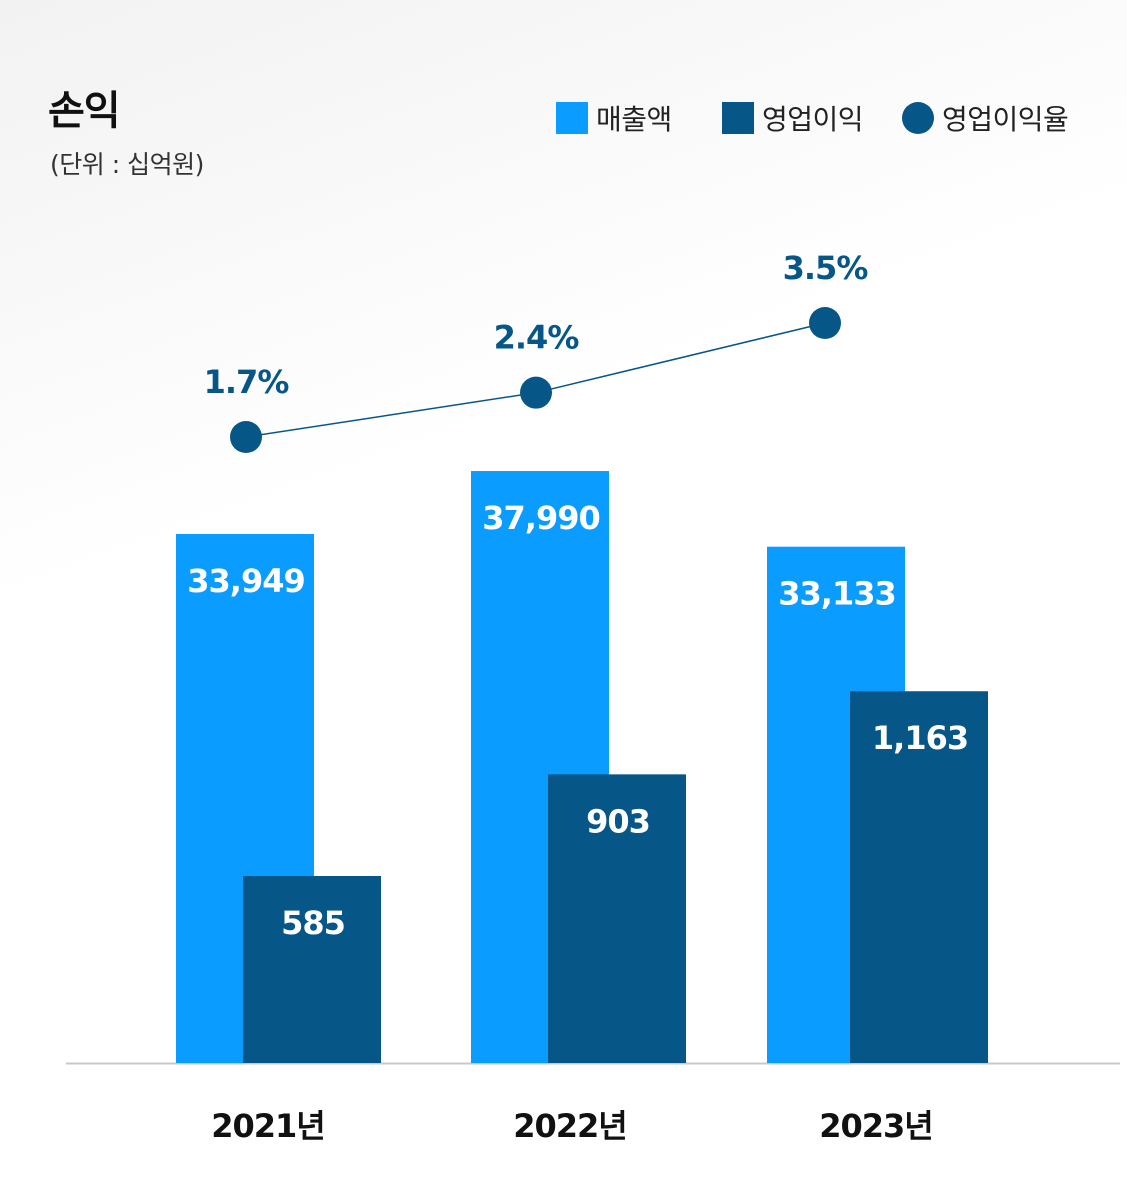  Describe the element at coordinates (876, 1126) in the screenshot. I see `x-tick-label: 2023년` at that location.